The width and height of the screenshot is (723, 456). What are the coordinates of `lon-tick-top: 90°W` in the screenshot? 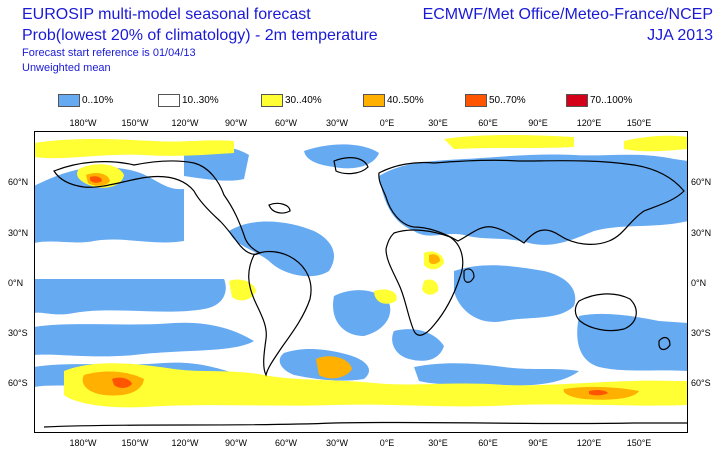 It's located at (236, 123).